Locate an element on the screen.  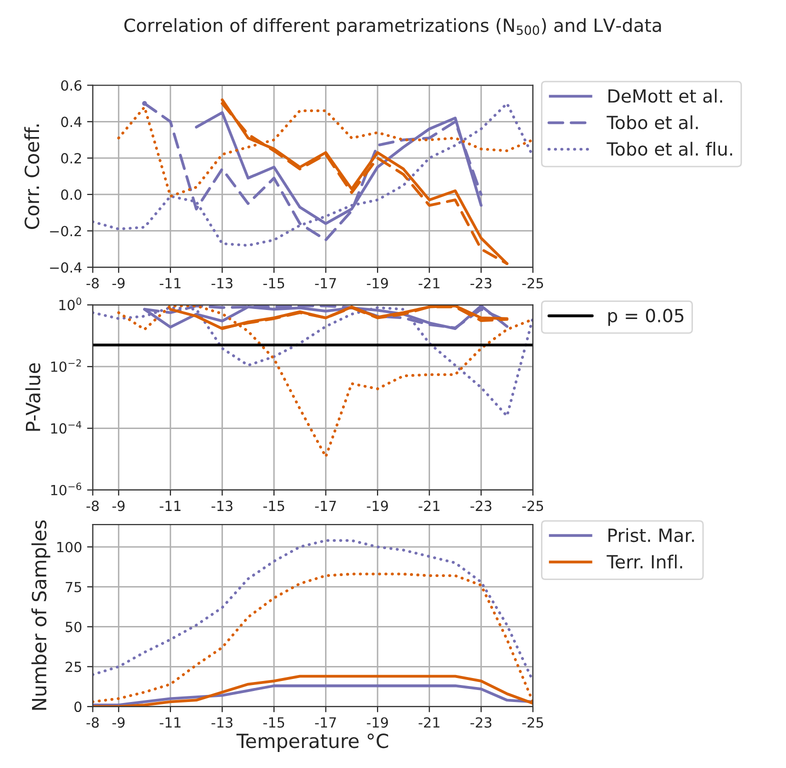
legend-label: Tobo et al. flu. is located at coordinates (669, 149).